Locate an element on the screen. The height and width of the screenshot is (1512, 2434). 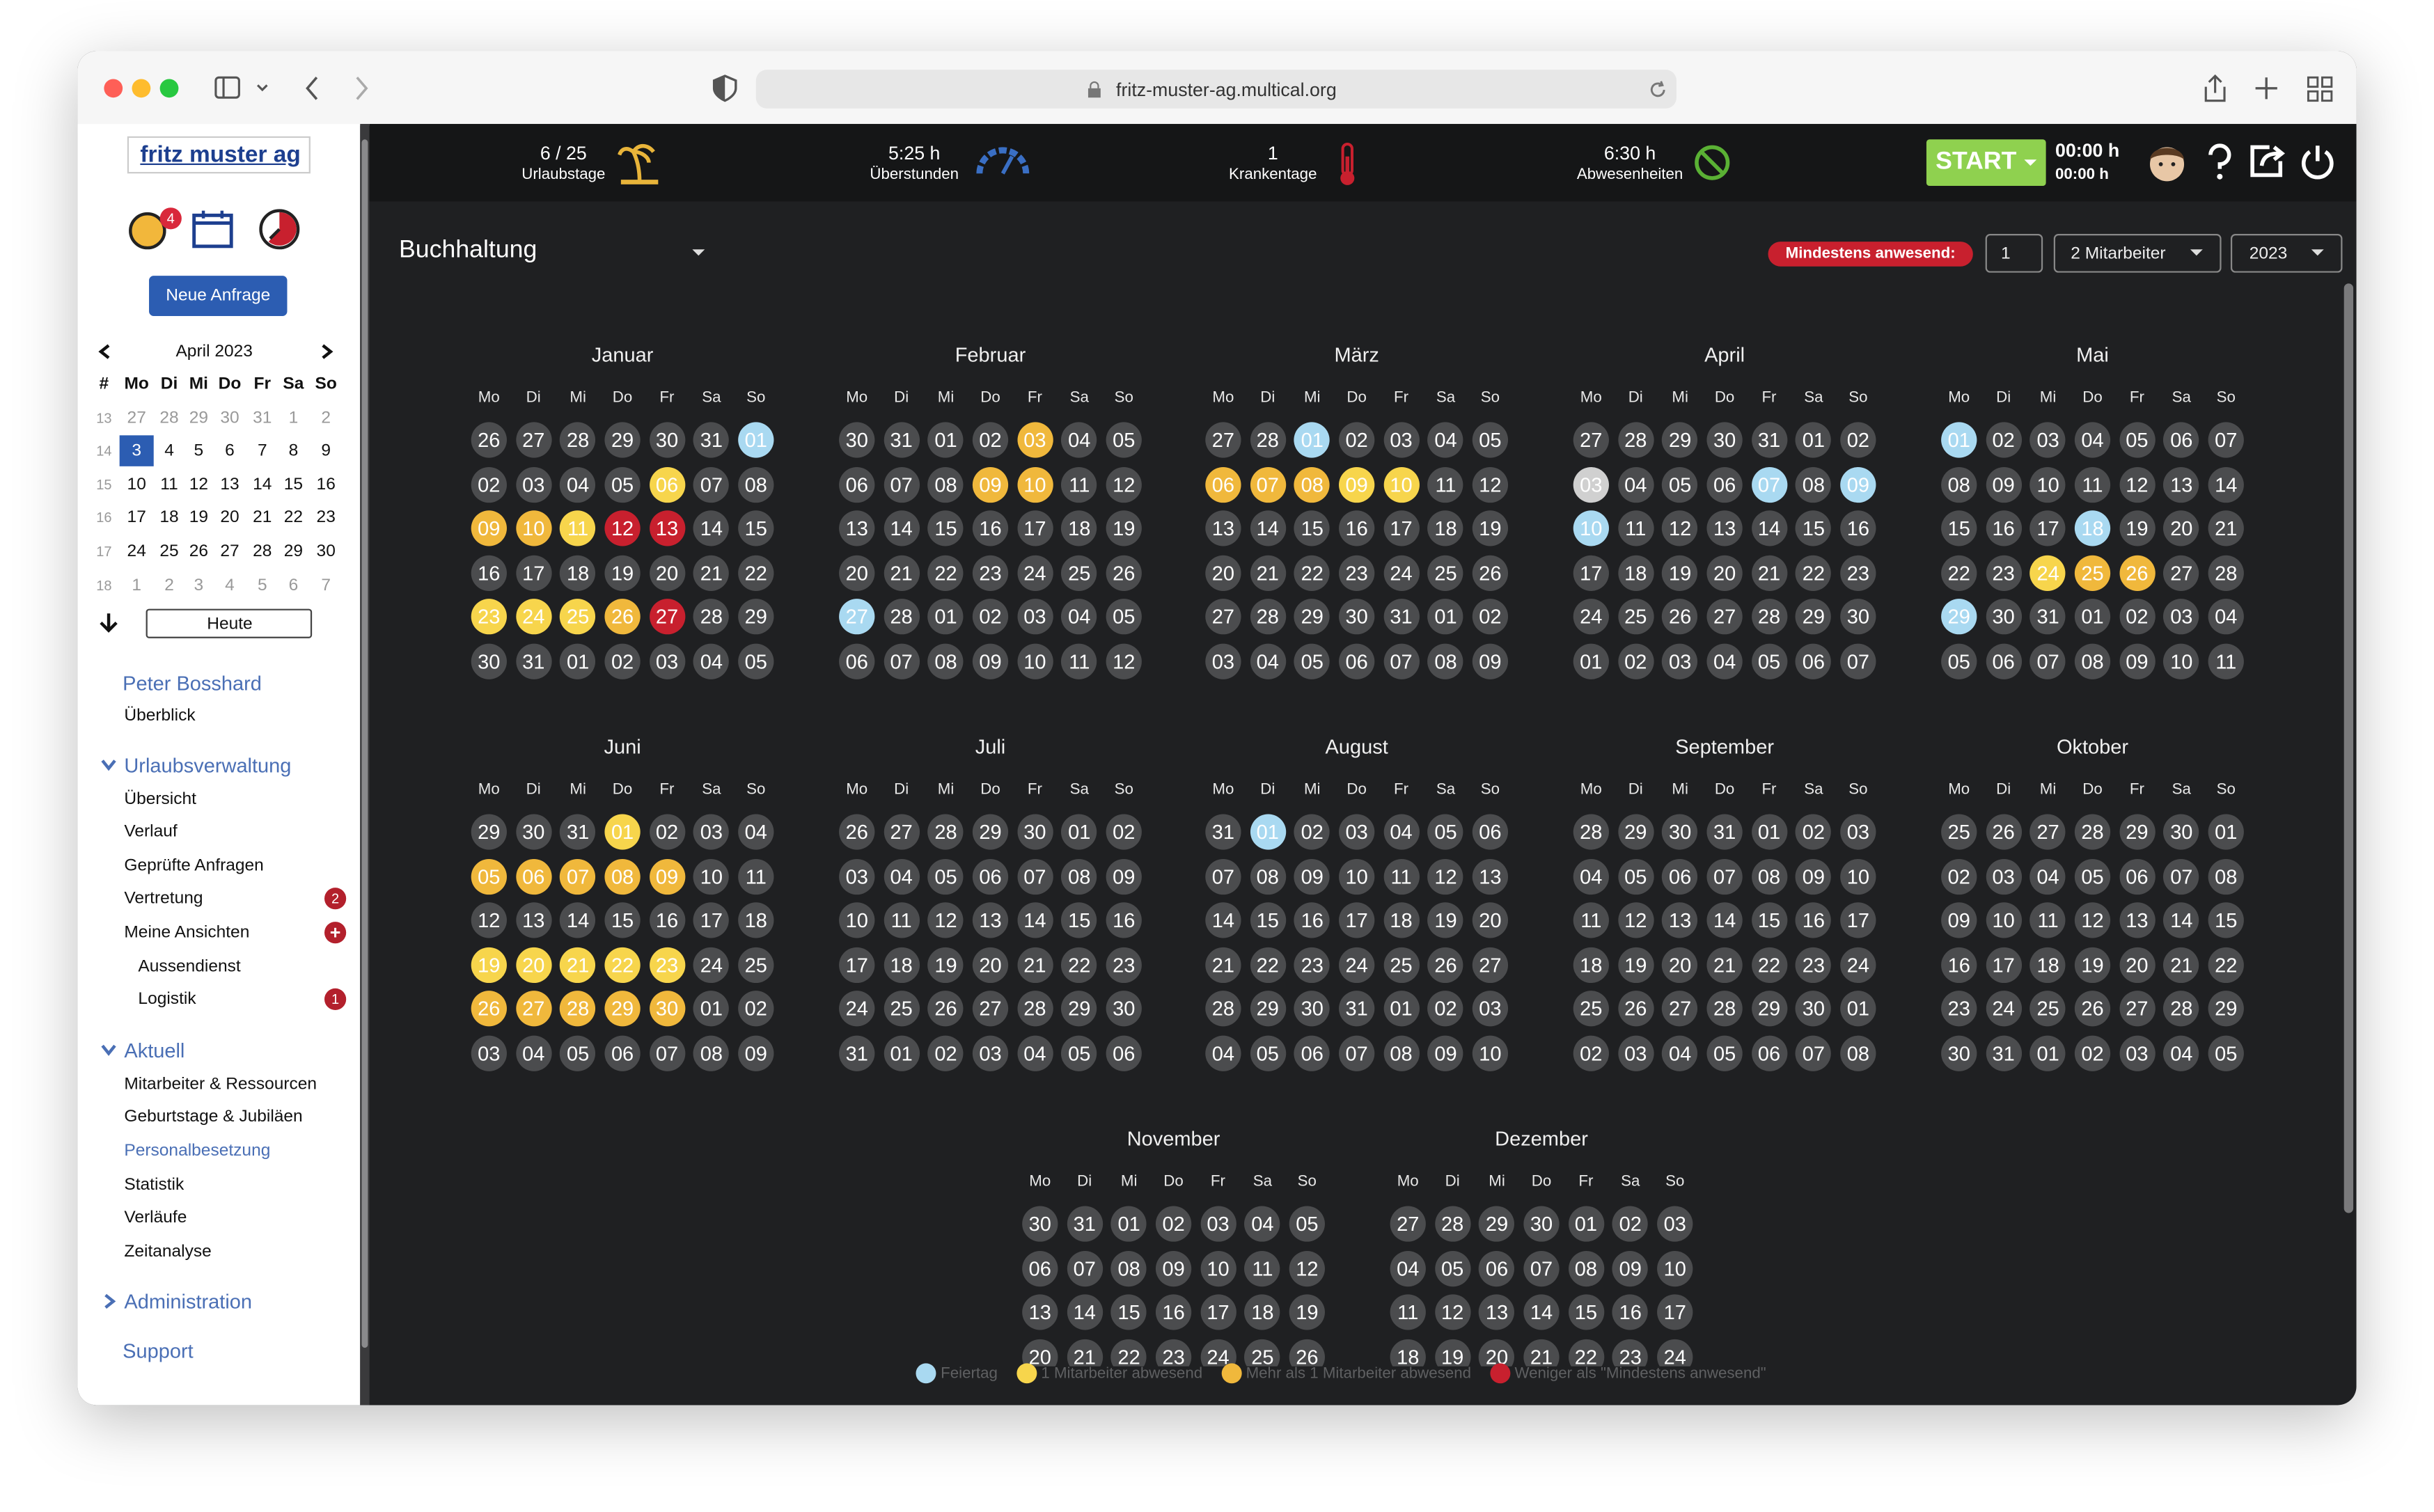
calendar-day: 19 is located at coordinates (622, 573).